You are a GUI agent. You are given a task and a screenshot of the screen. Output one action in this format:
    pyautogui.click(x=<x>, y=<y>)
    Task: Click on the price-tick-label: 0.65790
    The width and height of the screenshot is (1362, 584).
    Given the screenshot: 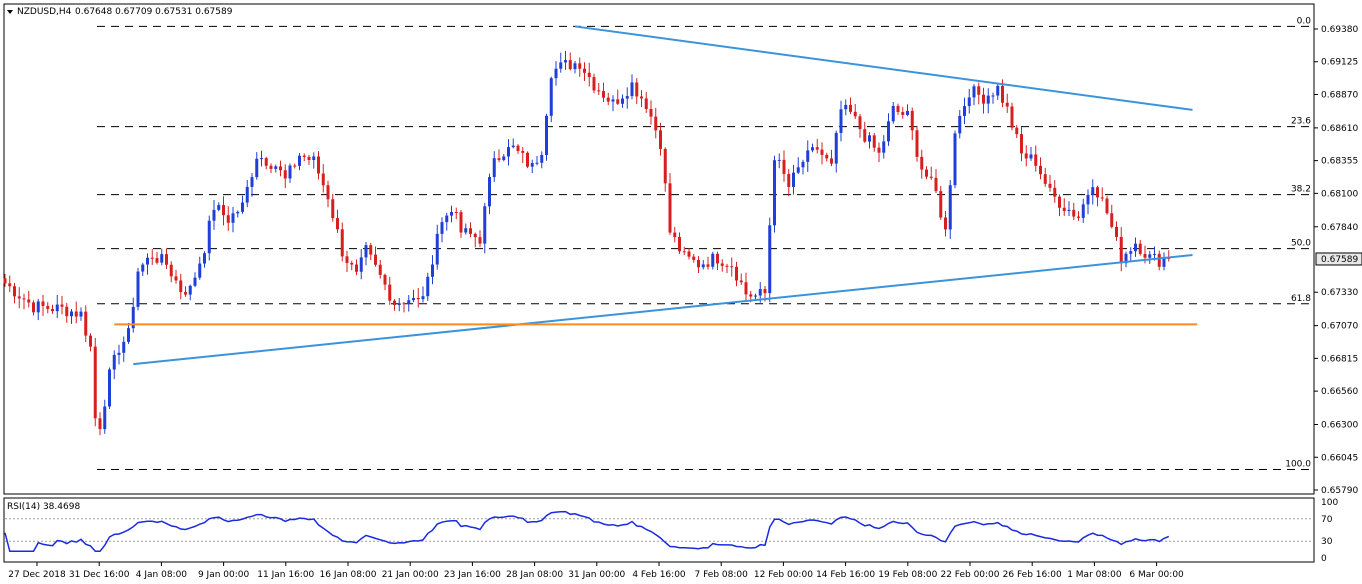 What is the action you would take?
    pyautogui.click(x=1339, y=491)
    